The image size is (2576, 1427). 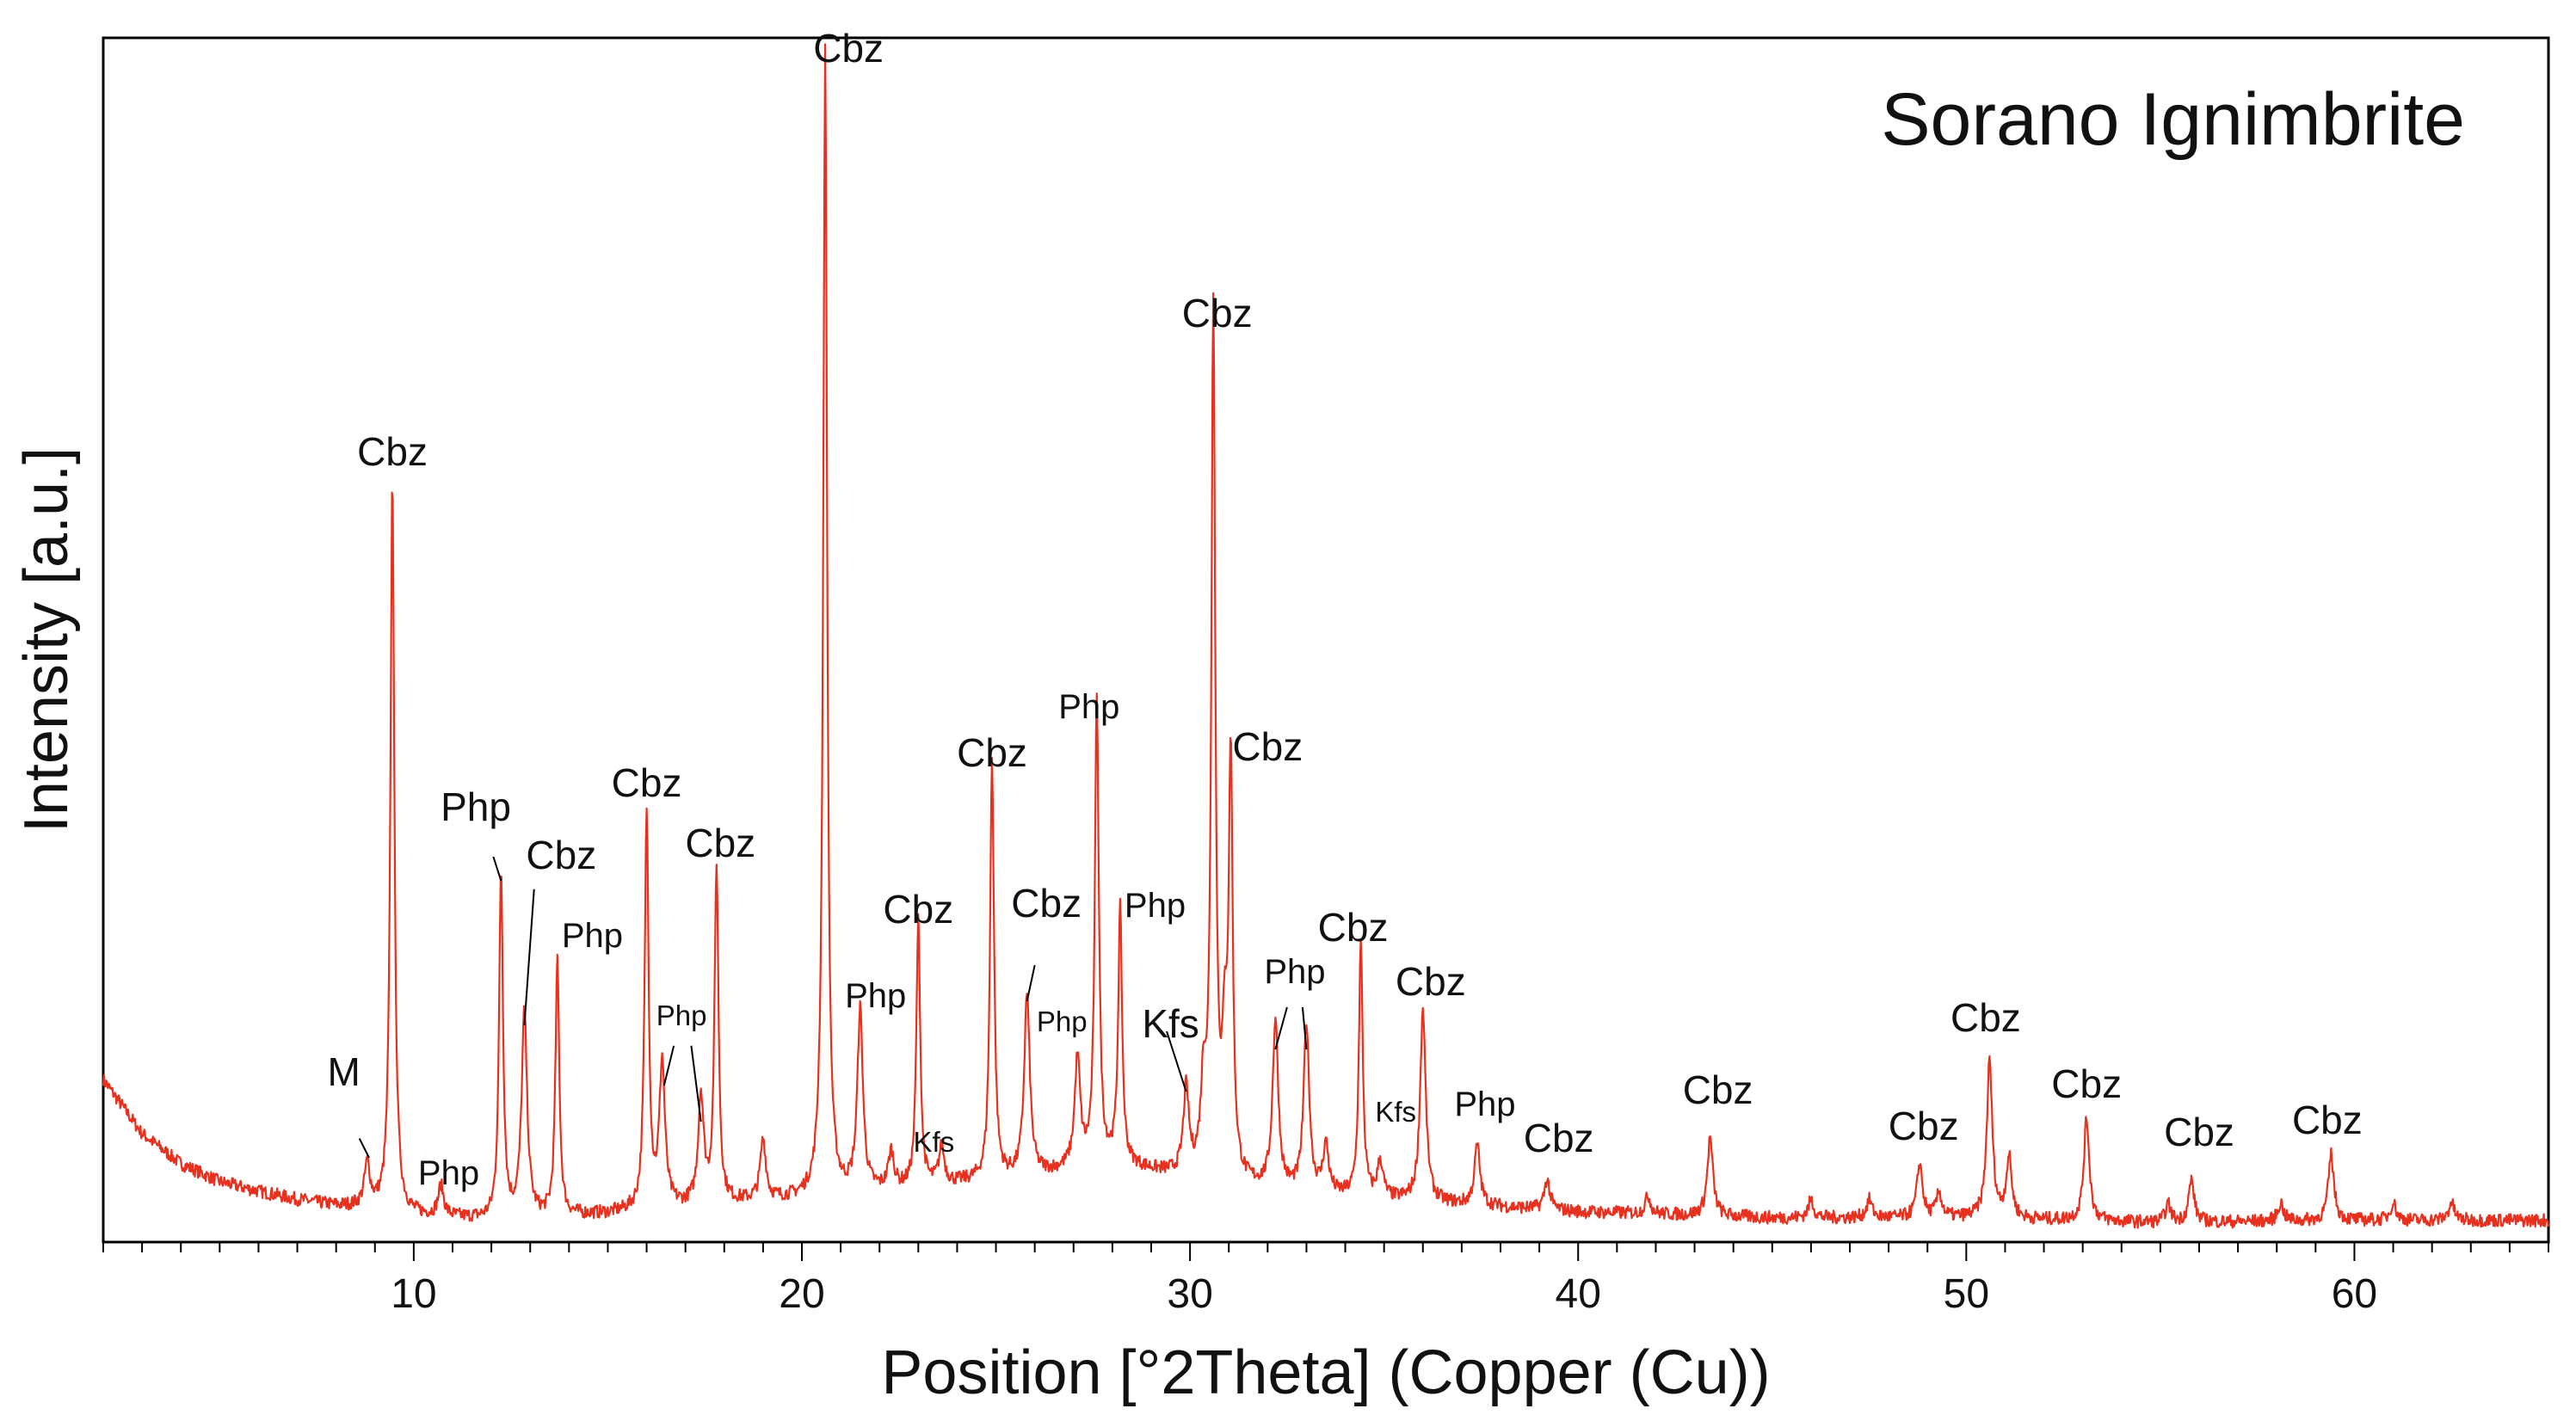 What do you see at coordinates (47, 640) in the screenshot?
I see `y-axis-title: Intensity [a.u.]` at bounding box center [47, 640].